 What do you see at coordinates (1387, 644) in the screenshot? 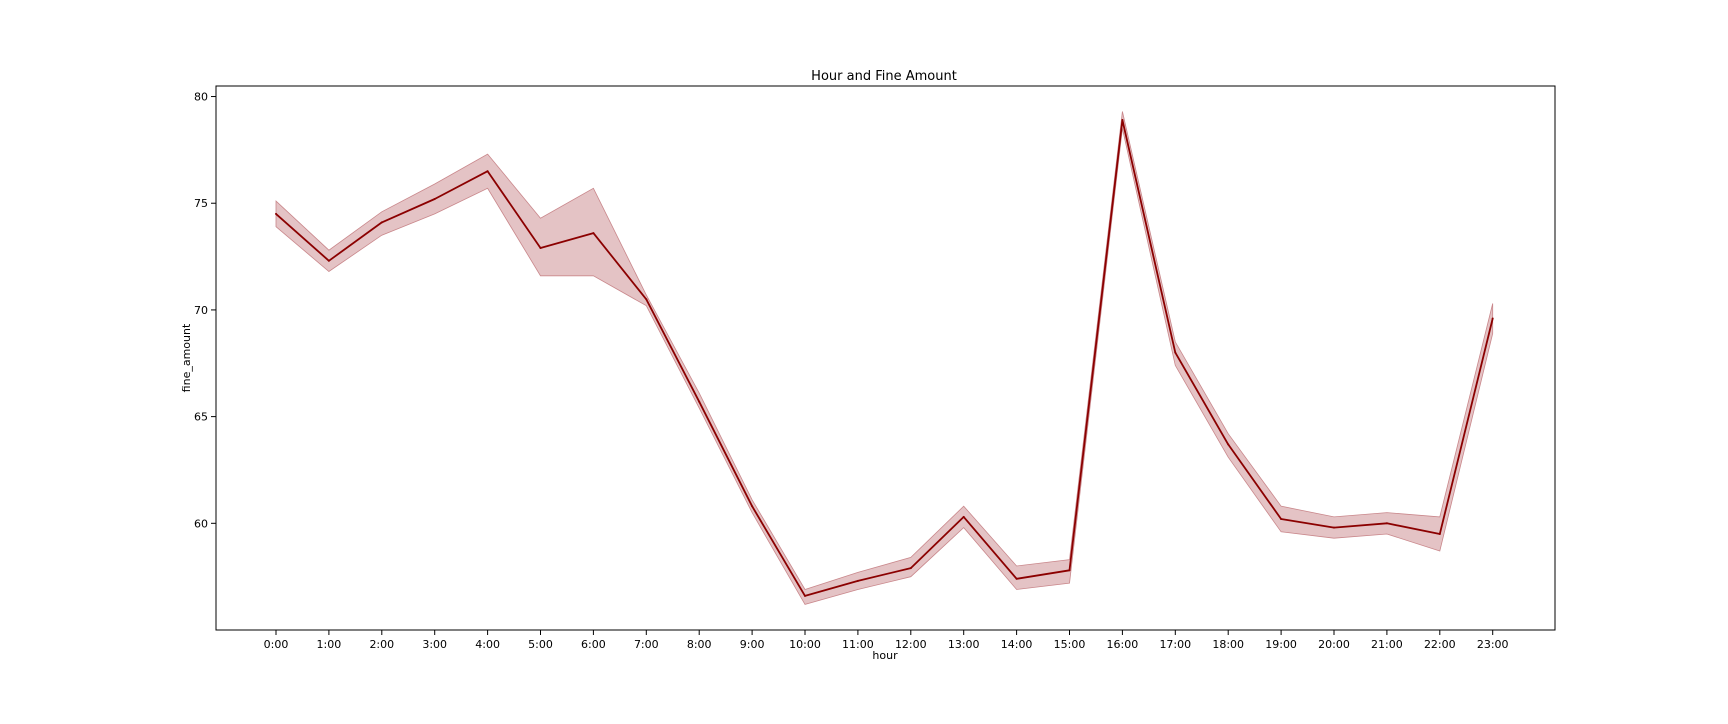
I see `x-tick-label: 21:00` at bounding box center [1387, 644].